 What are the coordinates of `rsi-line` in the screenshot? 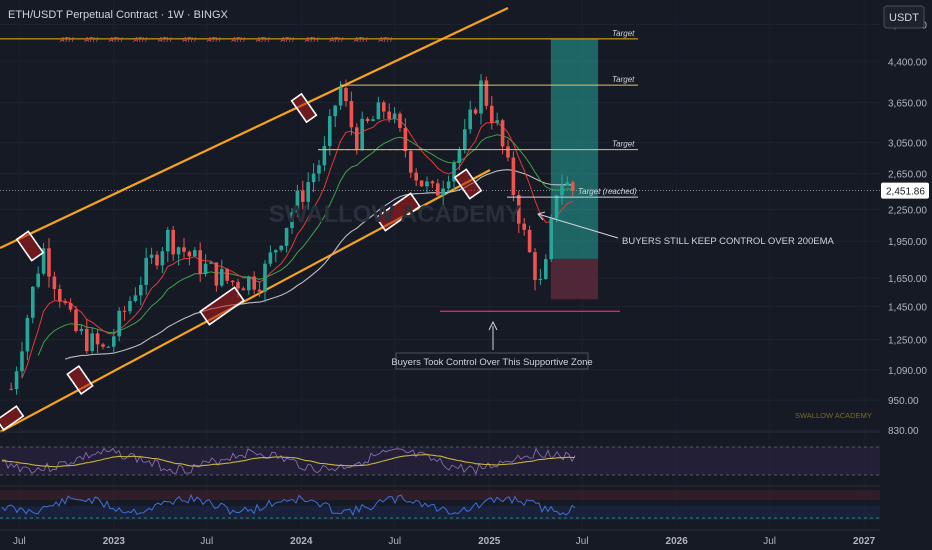 It's located at (288, 461).